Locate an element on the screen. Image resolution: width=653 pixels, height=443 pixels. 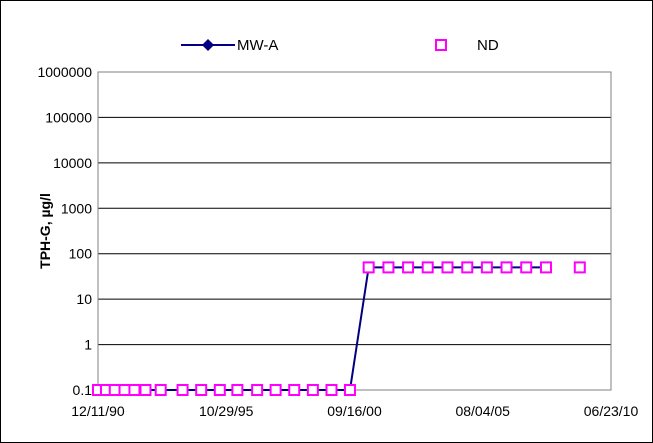
y-tick-label: 100000 is located at coordinates (68, 117).